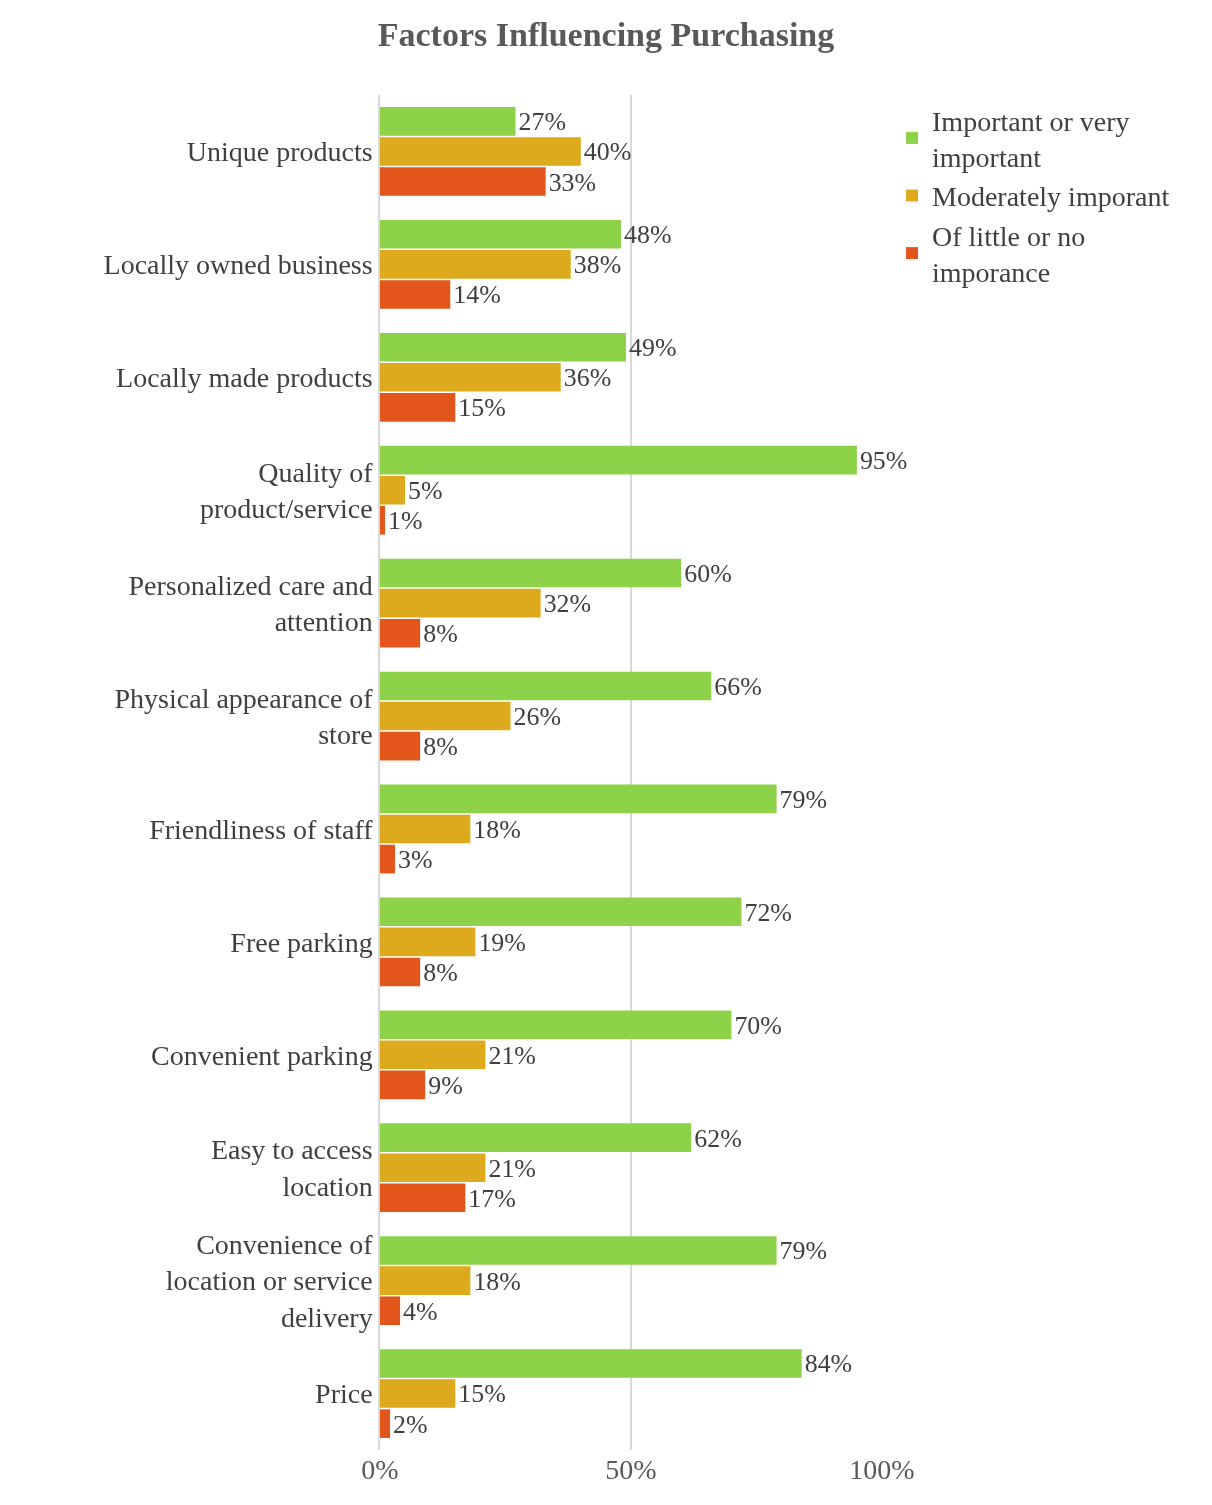  What do you see at coordinates (279, 152) in the screenshot?
I see `y-tick-label: Unique products` at bounding box center [279, 152].